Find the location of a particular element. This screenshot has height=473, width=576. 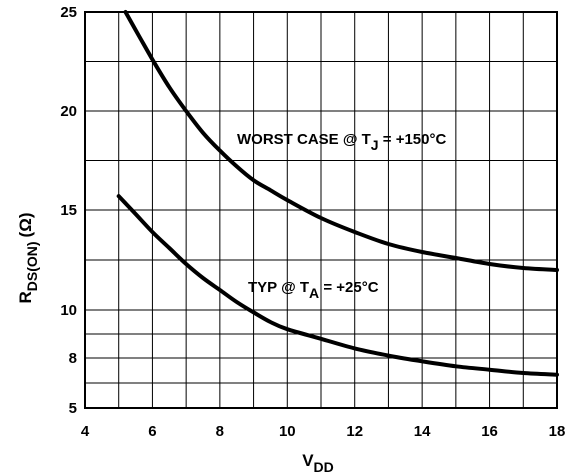

y-tick-label: 25 is located at coordinates (68, 12).